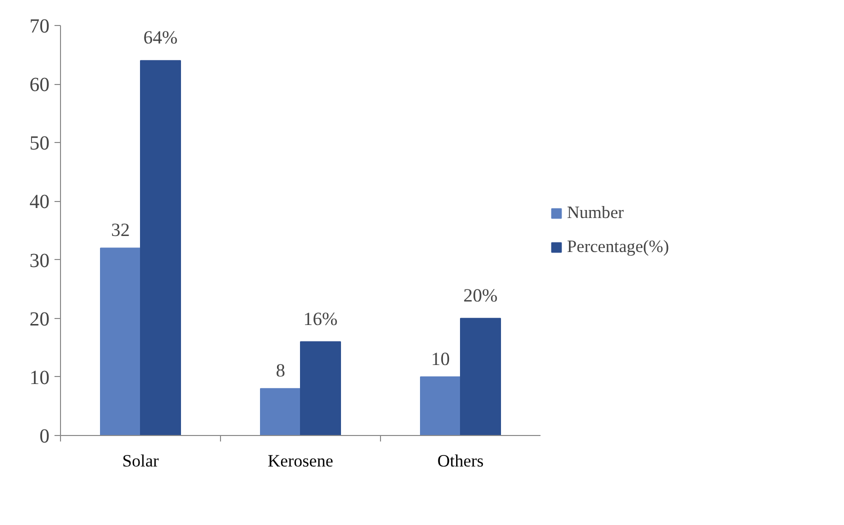  Describe the element at coordinates (281, 371) in the screenshot. I see `data-label: 8` at that location.